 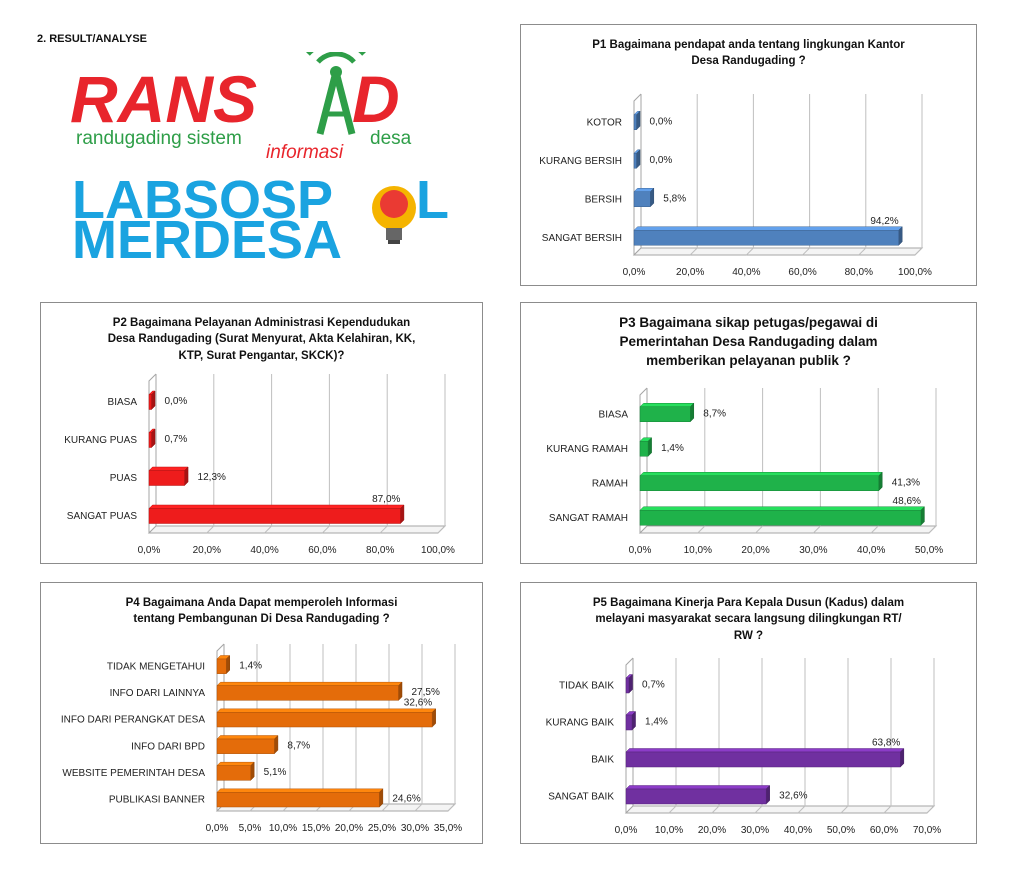 What do you see at coordinates (793, 796) in the screenshot?
I see `data-label: 32,6%` at bounding box center [793, 796].